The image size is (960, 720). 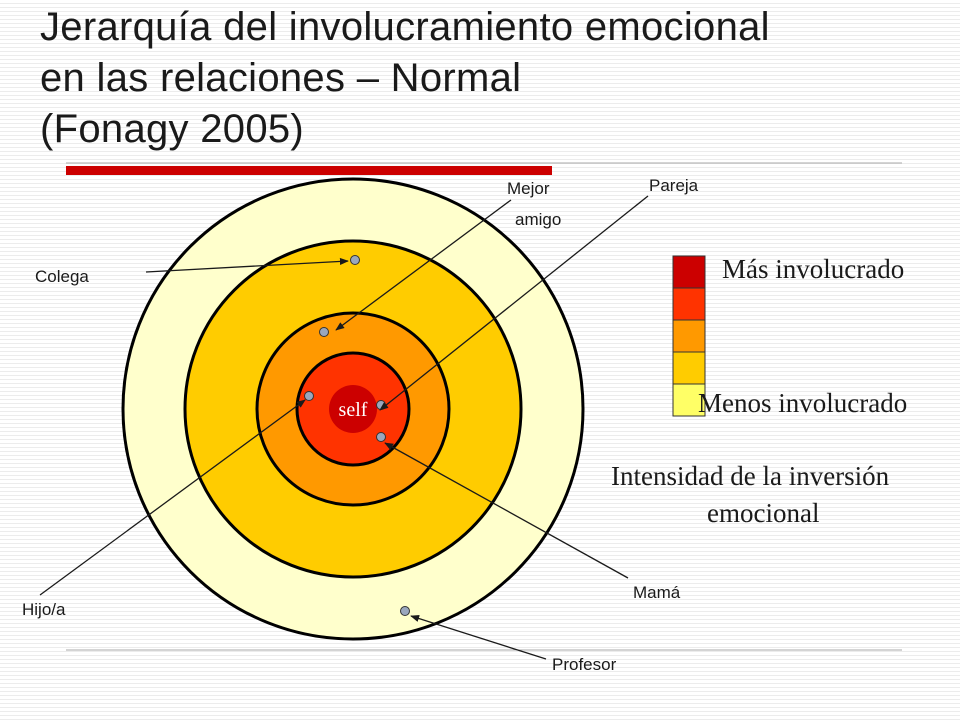 What do you see at coordinates (657, 592) in the screenshot?
I see `label-mama: Mamá` at bounding box center [657, 592].